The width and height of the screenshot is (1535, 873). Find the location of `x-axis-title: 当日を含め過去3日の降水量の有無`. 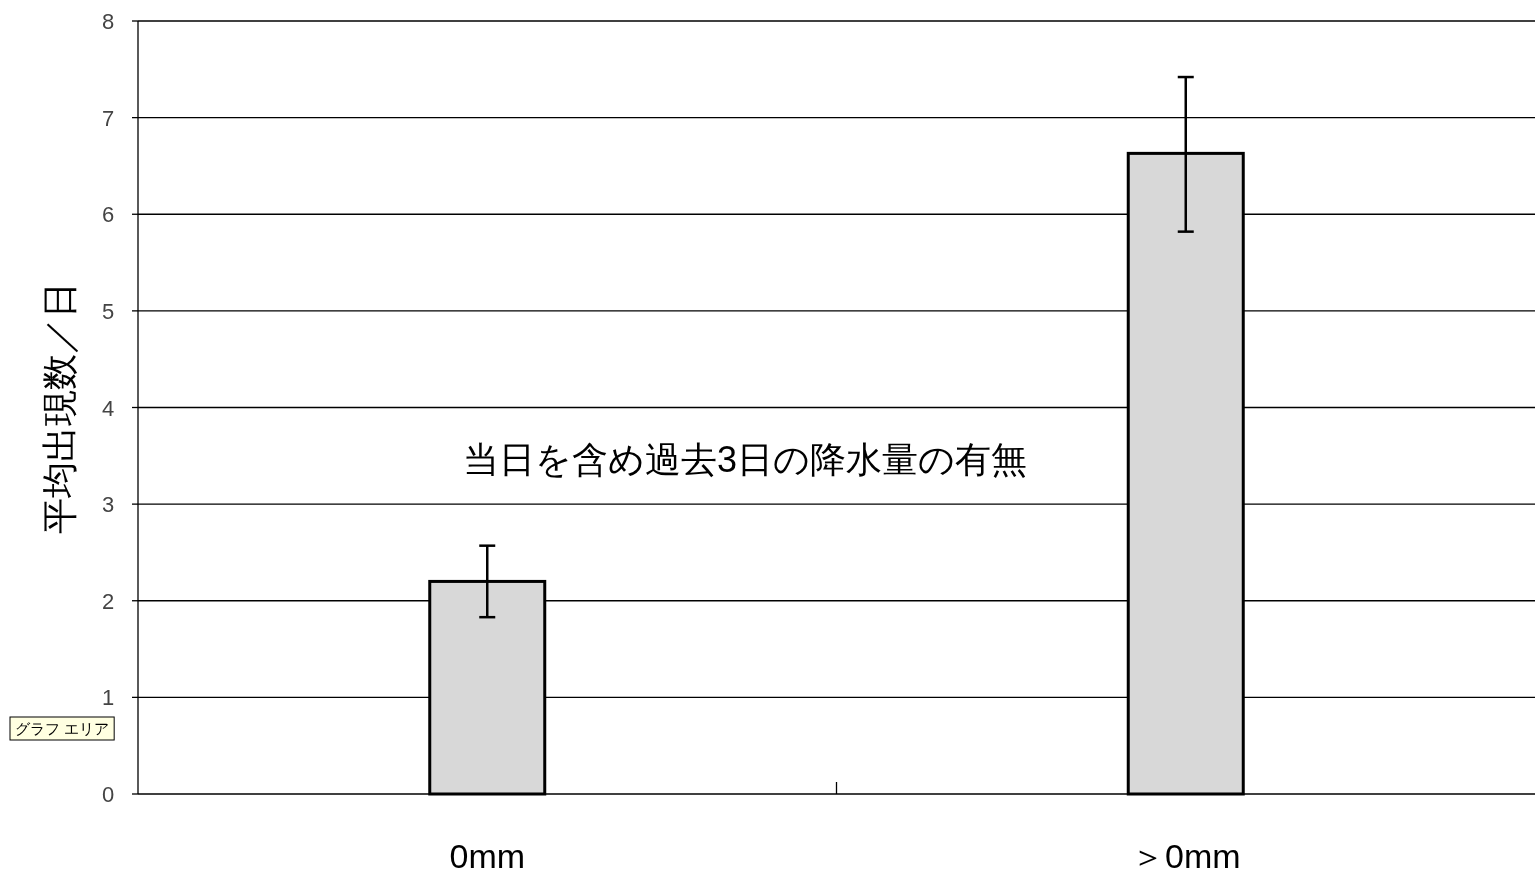

x-axis-title: 当日を含め過去3日の降水量の有無 is located at coordinates (745, 459).